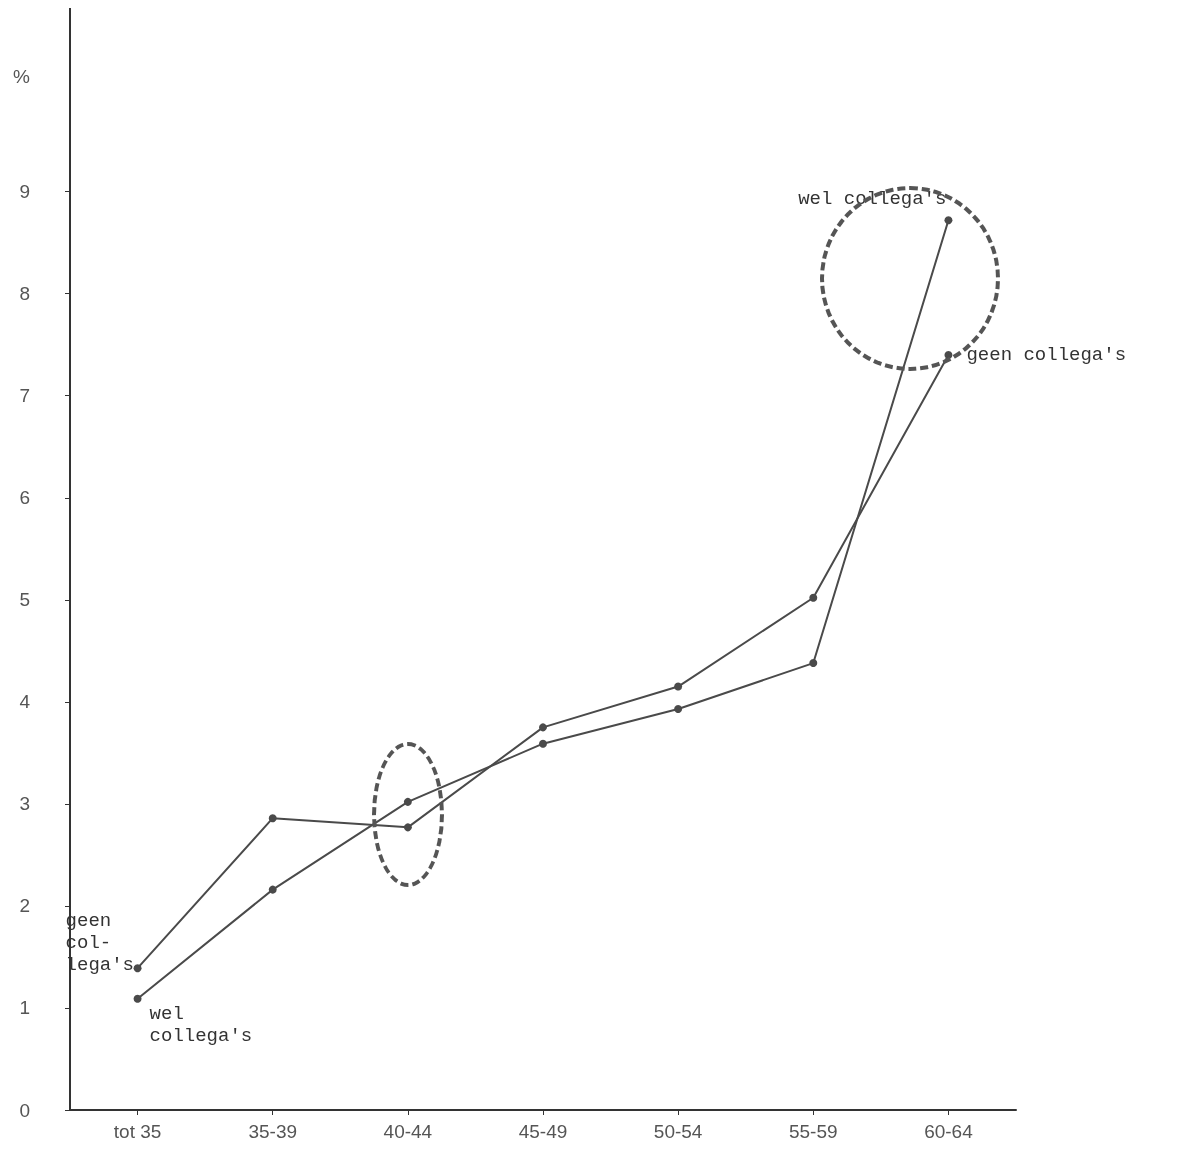 Image resolution: width=1197 pixels, height=1153 pixels. Describe the element at coordinates (1046, 354) in the screenshot. I see `series-label: geen collega's` at that location.